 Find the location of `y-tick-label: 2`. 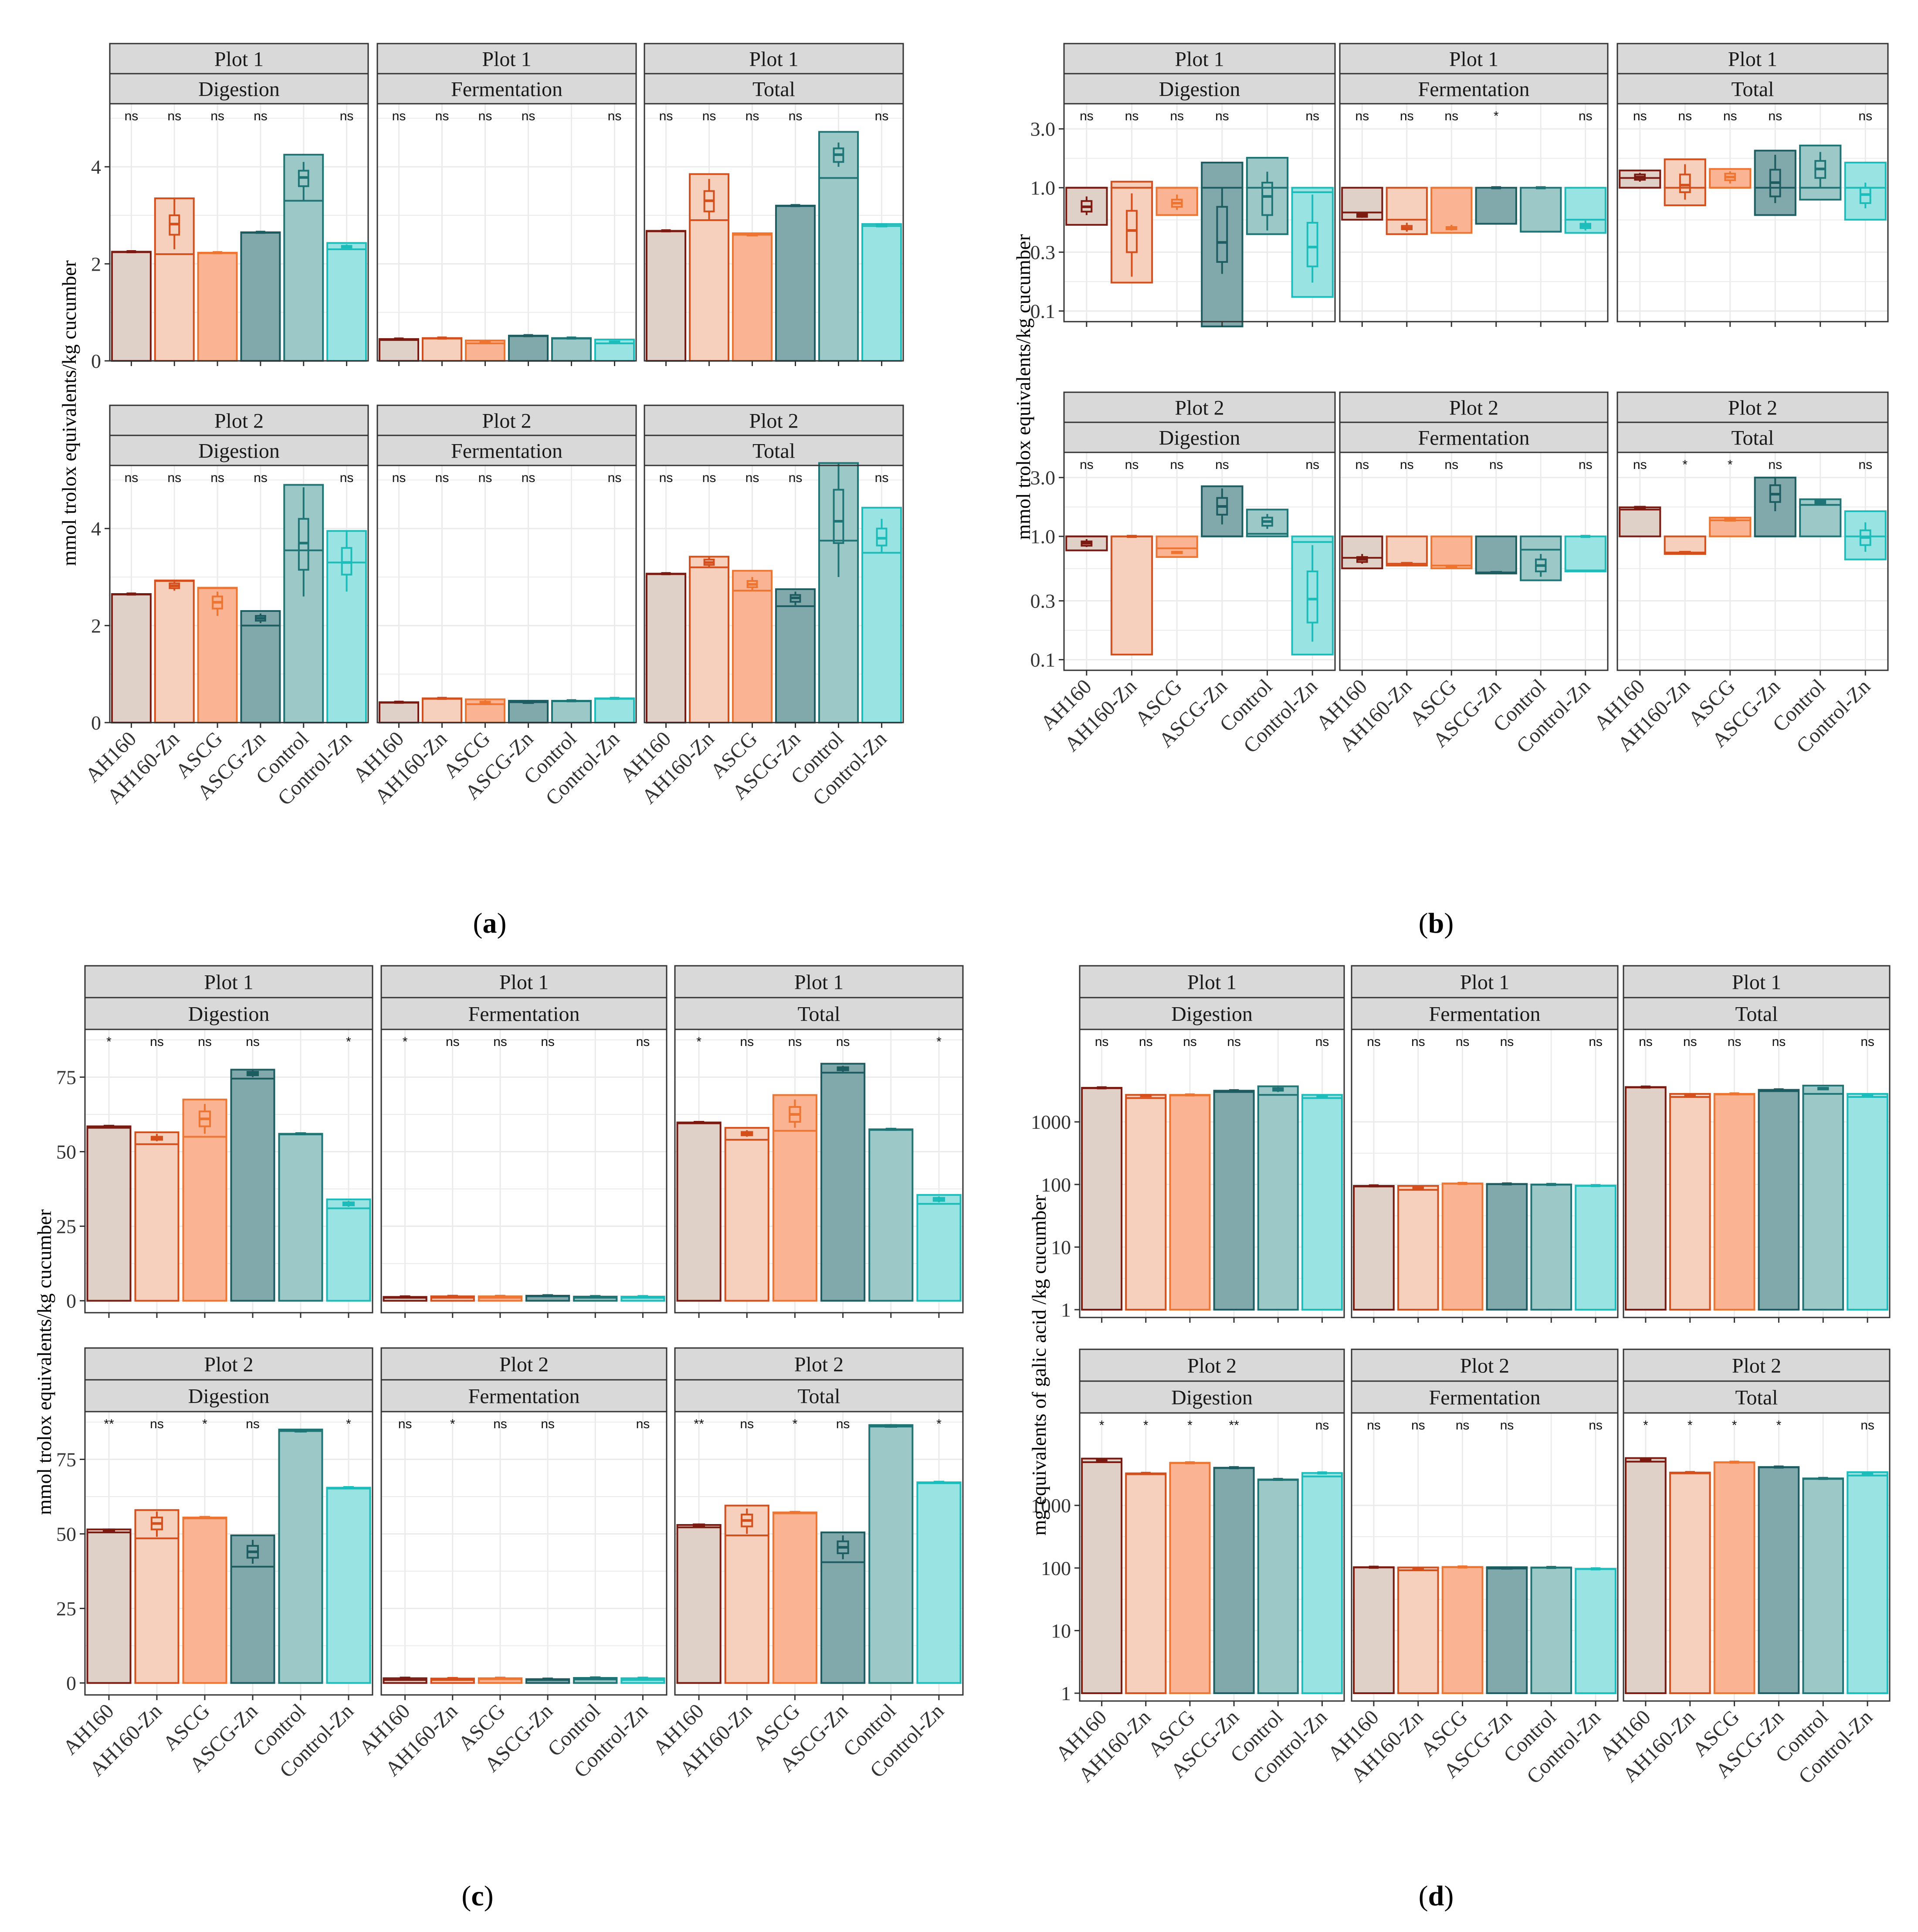

y-tick-label: 2 is located at coordinates (96, 264).